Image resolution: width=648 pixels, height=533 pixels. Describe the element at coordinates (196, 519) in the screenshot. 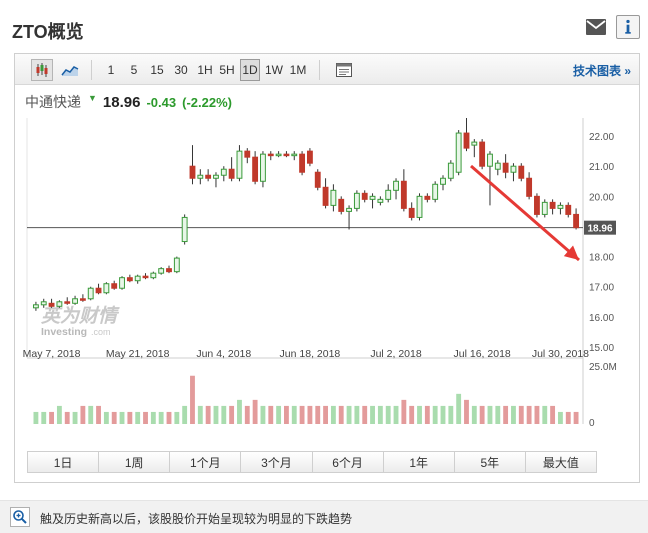

I see `caption-text: 触及历史新高以后，该股股价开始呈现较为明显的下跌趋势` at that location.